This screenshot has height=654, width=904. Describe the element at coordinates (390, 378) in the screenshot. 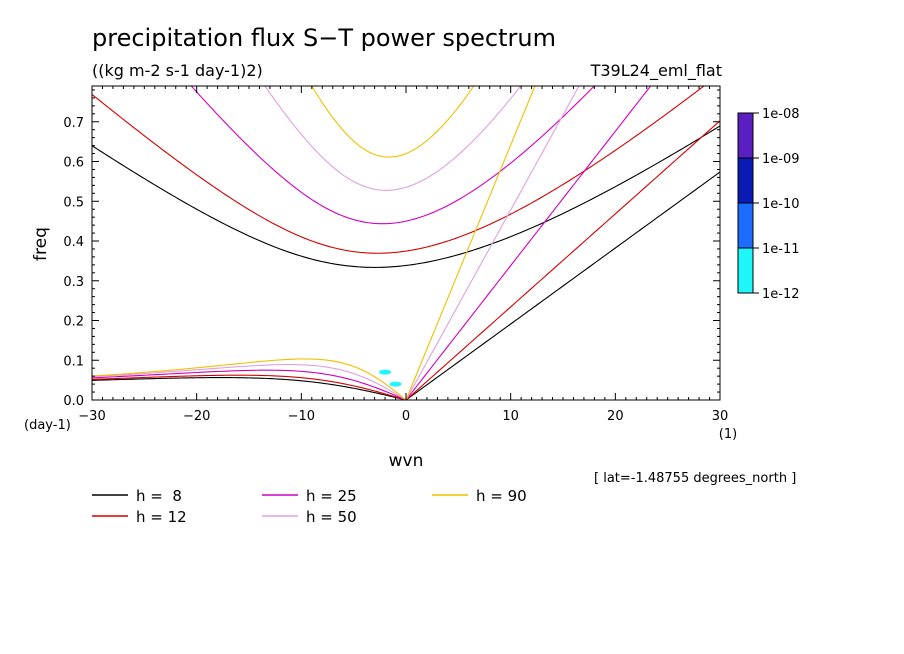

I see `spectral-power-blobs` at that location.